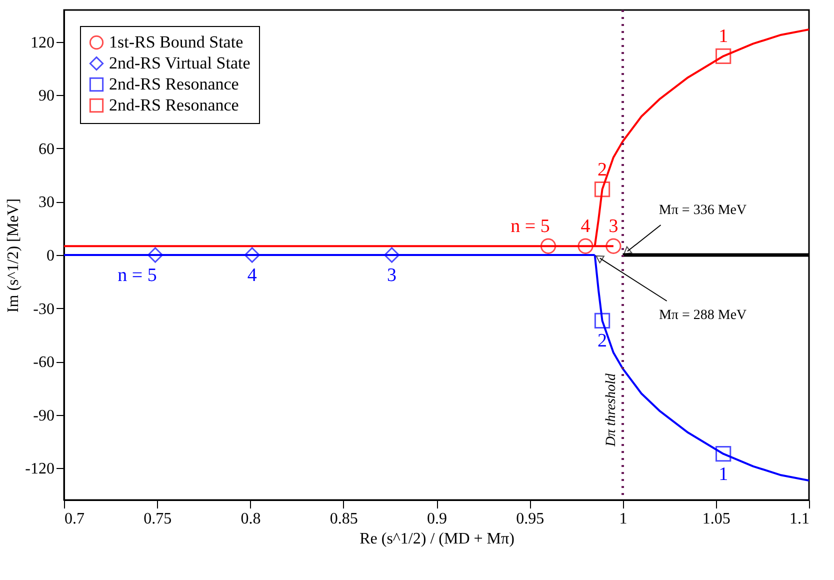 The height and width of the screenshot is (580, 834). I want to click on y-axis-title: Im (s^1/2) [MeV], so click(13, 255).